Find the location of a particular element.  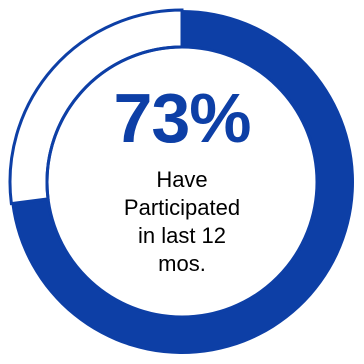

caption-line-2: Participated is located at coordinates (182, 207).